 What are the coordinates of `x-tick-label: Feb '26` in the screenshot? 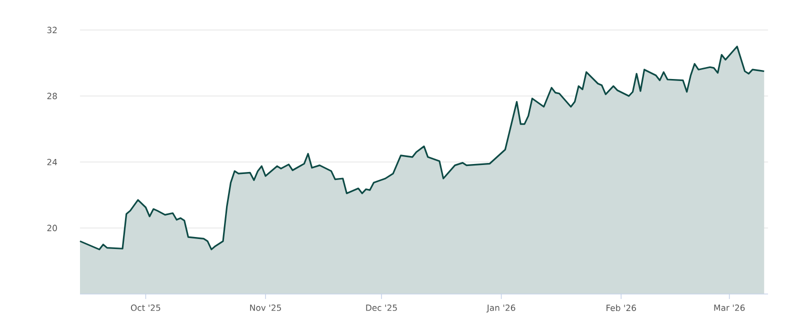 It's located at (621, 308).